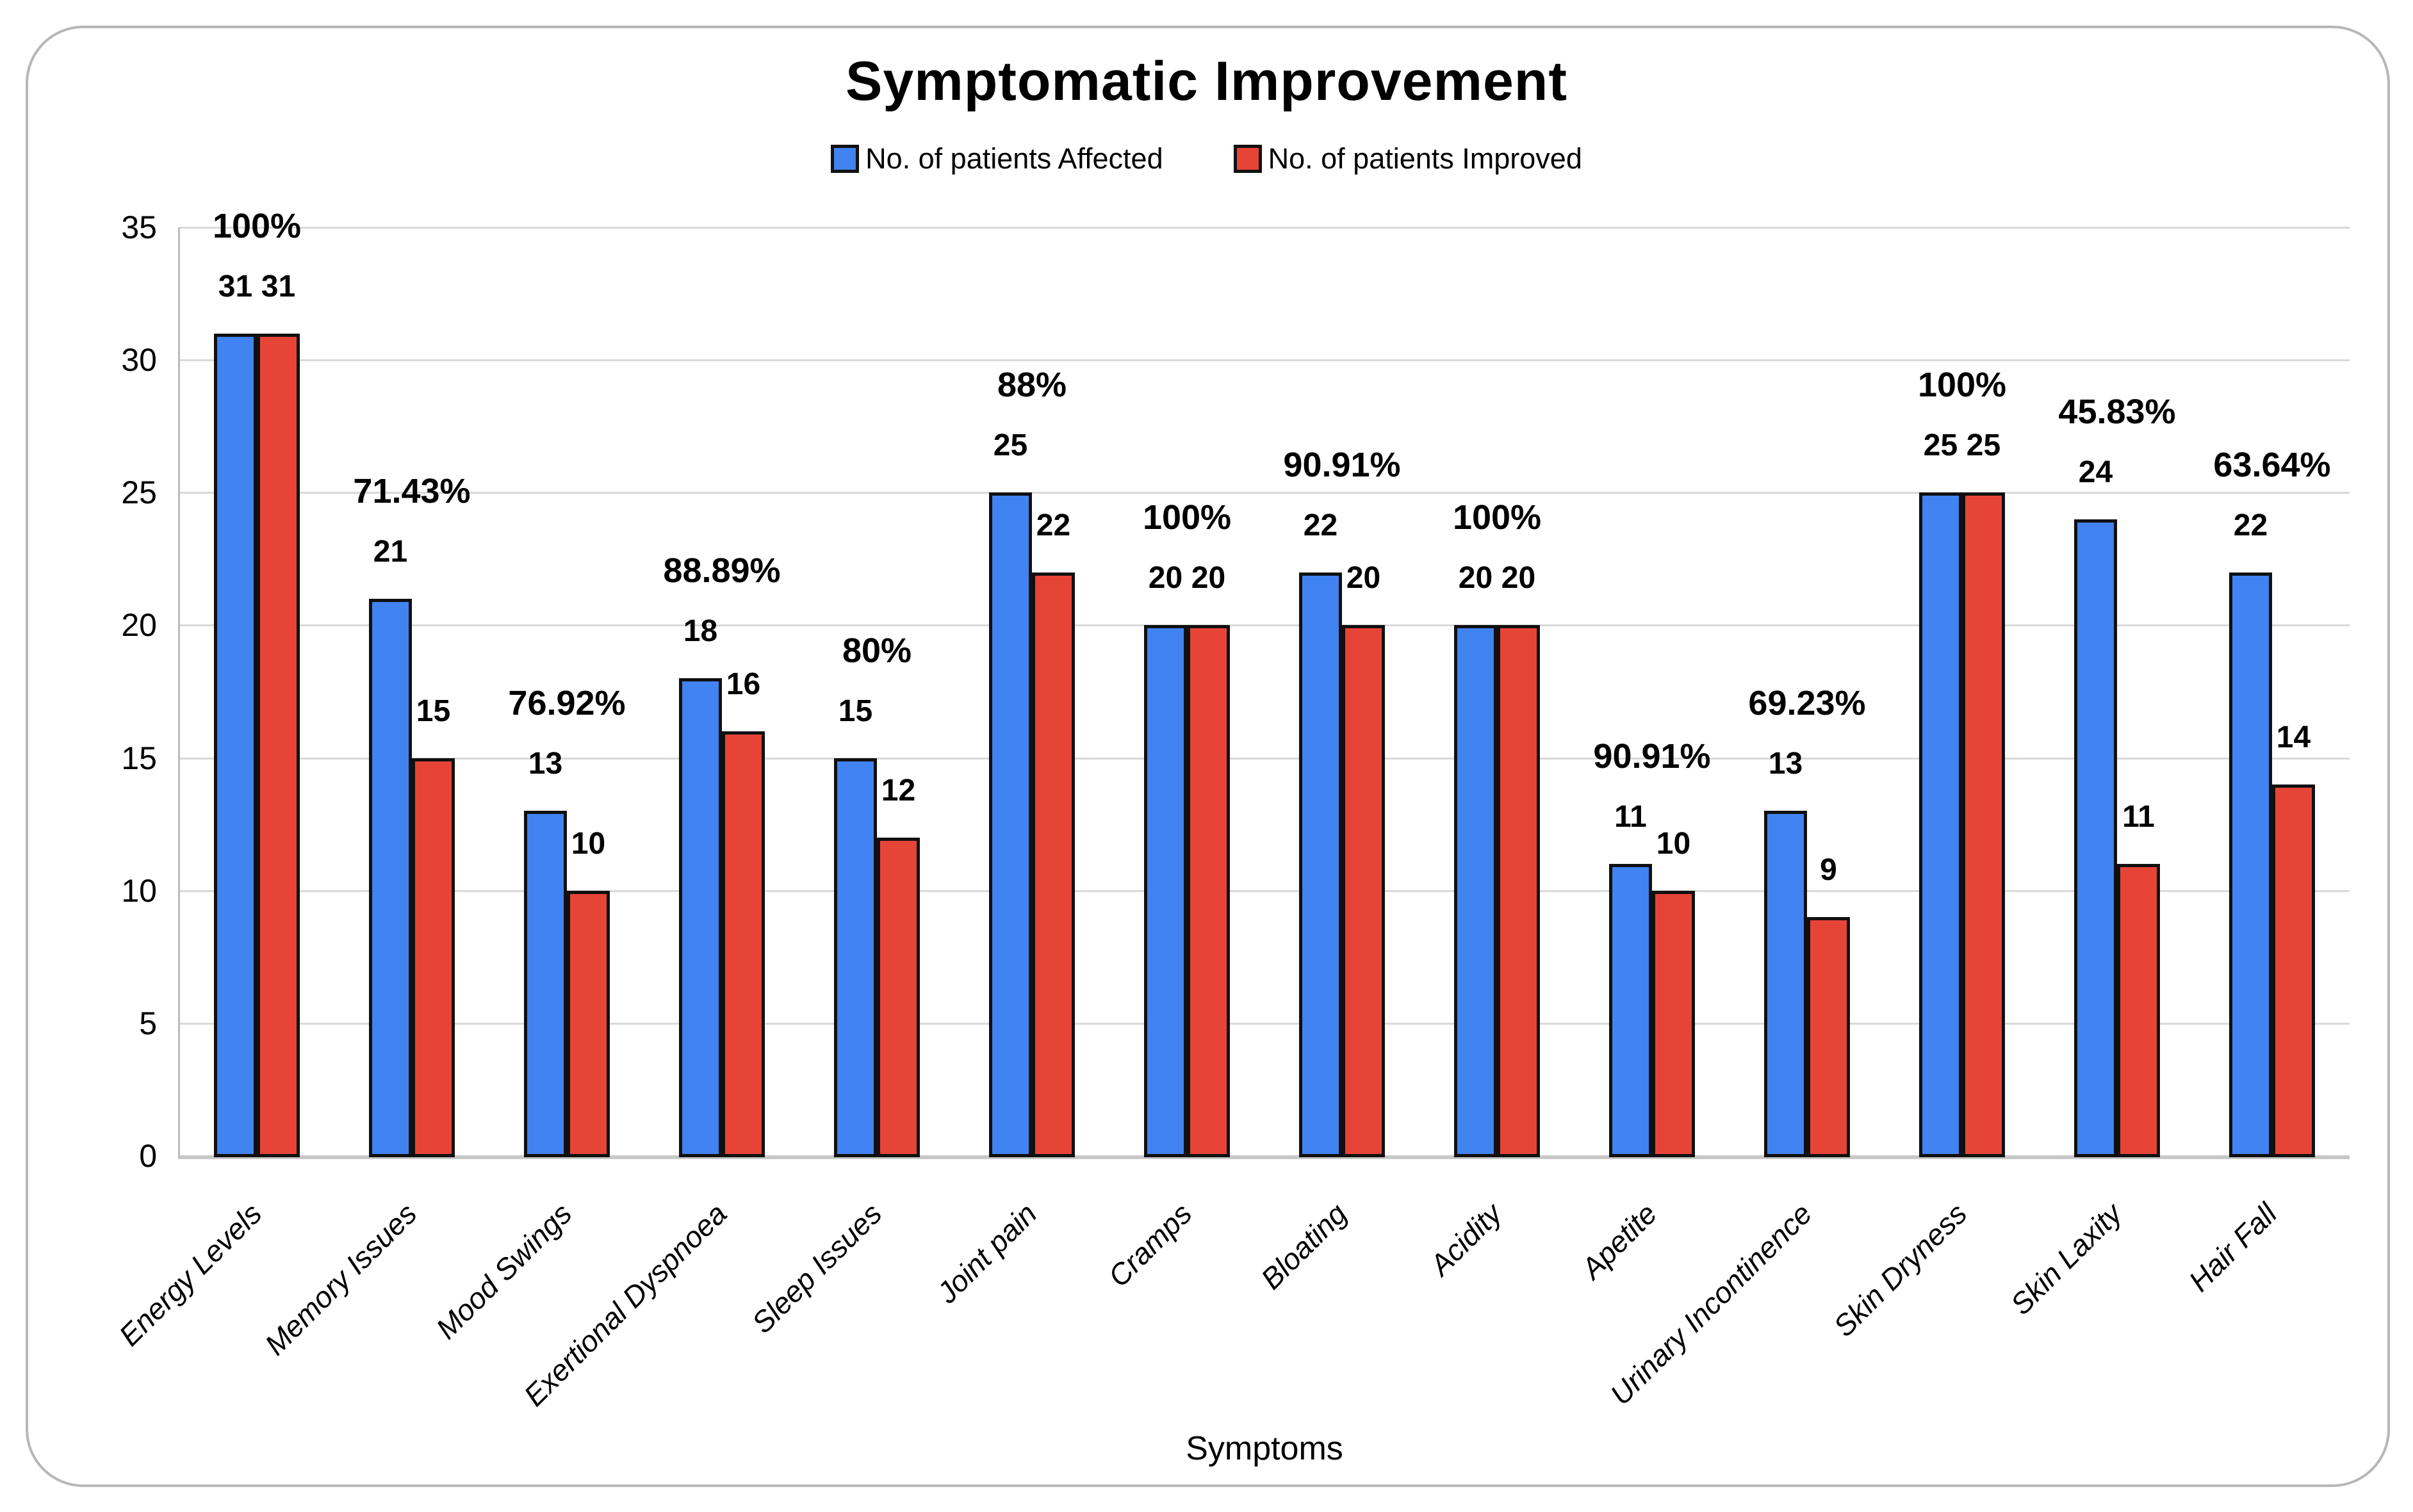 Image resolution: width=2413 pixels, height=1512 pixels. What do you see at coordinates (139, 227) in the screenshot?
I see `y-tick-label: 35` at bounding box center [139, 227].